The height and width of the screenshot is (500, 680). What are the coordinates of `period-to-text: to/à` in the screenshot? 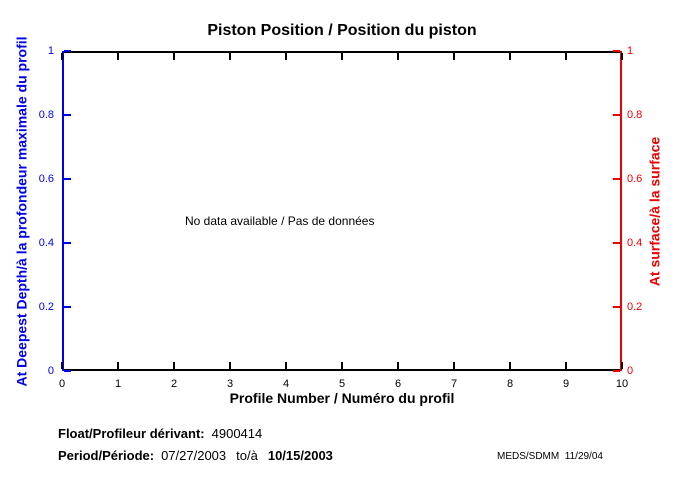 It's located at (247, 455).